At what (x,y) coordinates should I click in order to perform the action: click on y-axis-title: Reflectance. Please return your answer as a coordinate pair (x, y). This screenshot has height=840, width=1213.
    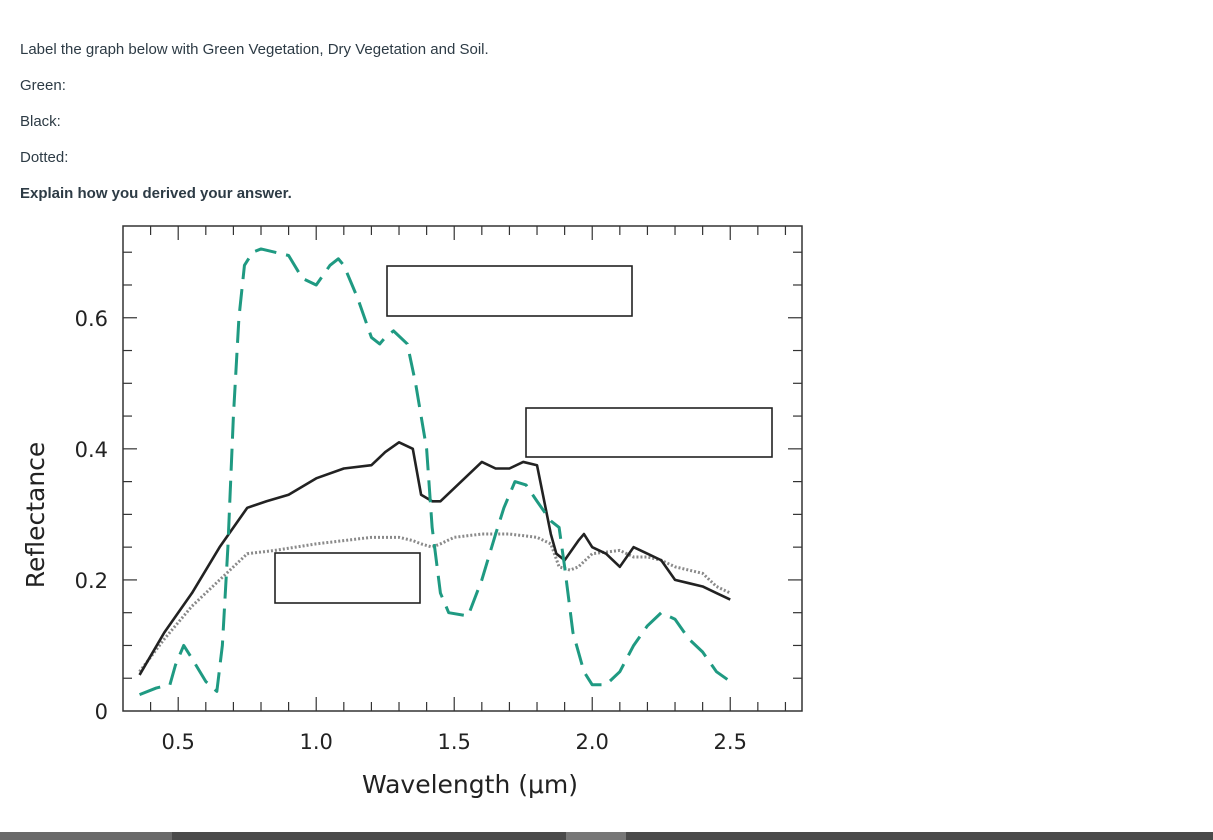
    Looking at the image, I should click on (35, 515).